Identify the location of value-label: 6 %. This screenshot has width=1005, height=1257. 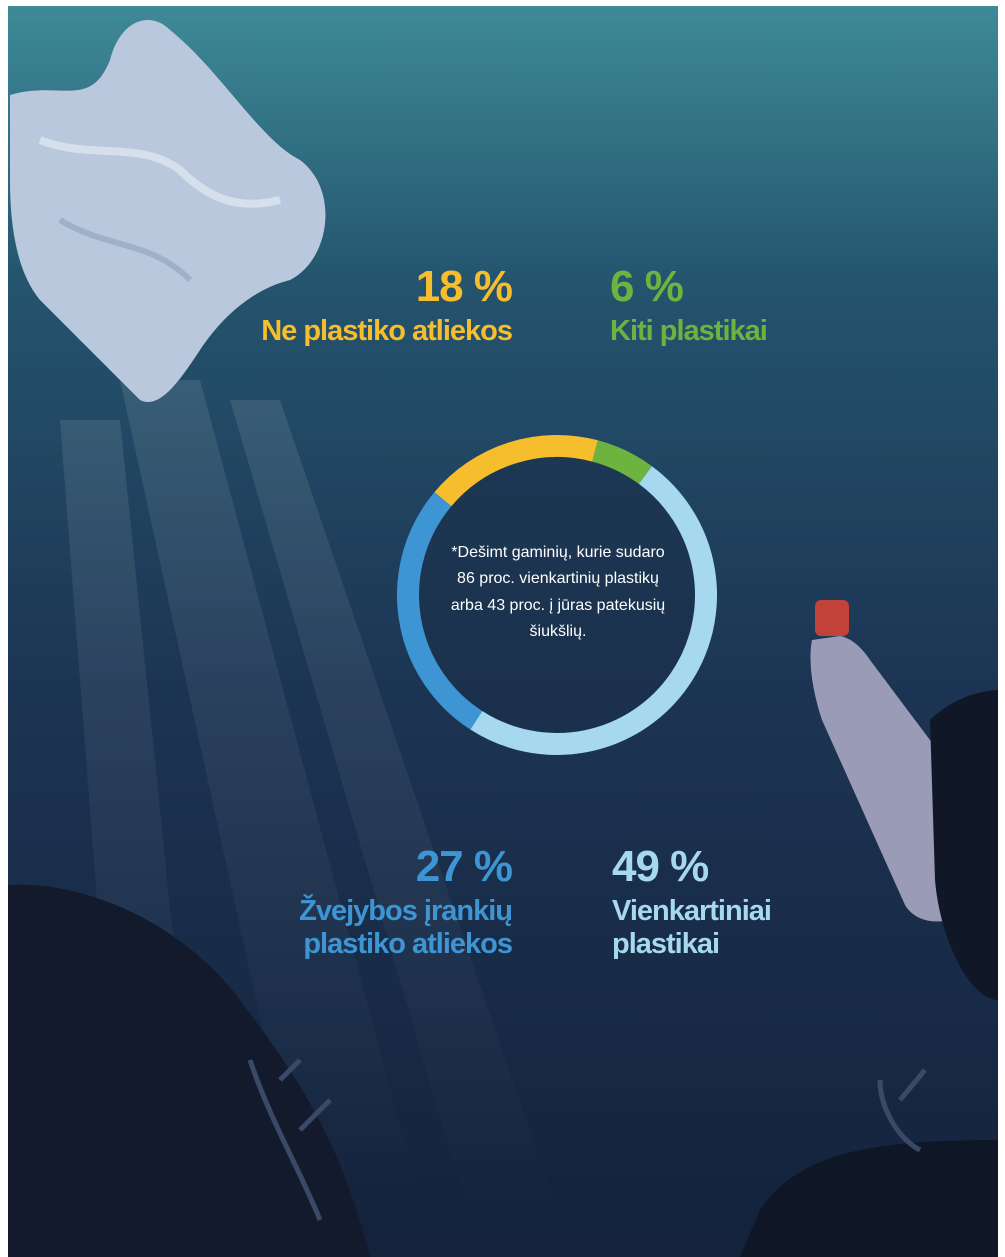
(647, 286).